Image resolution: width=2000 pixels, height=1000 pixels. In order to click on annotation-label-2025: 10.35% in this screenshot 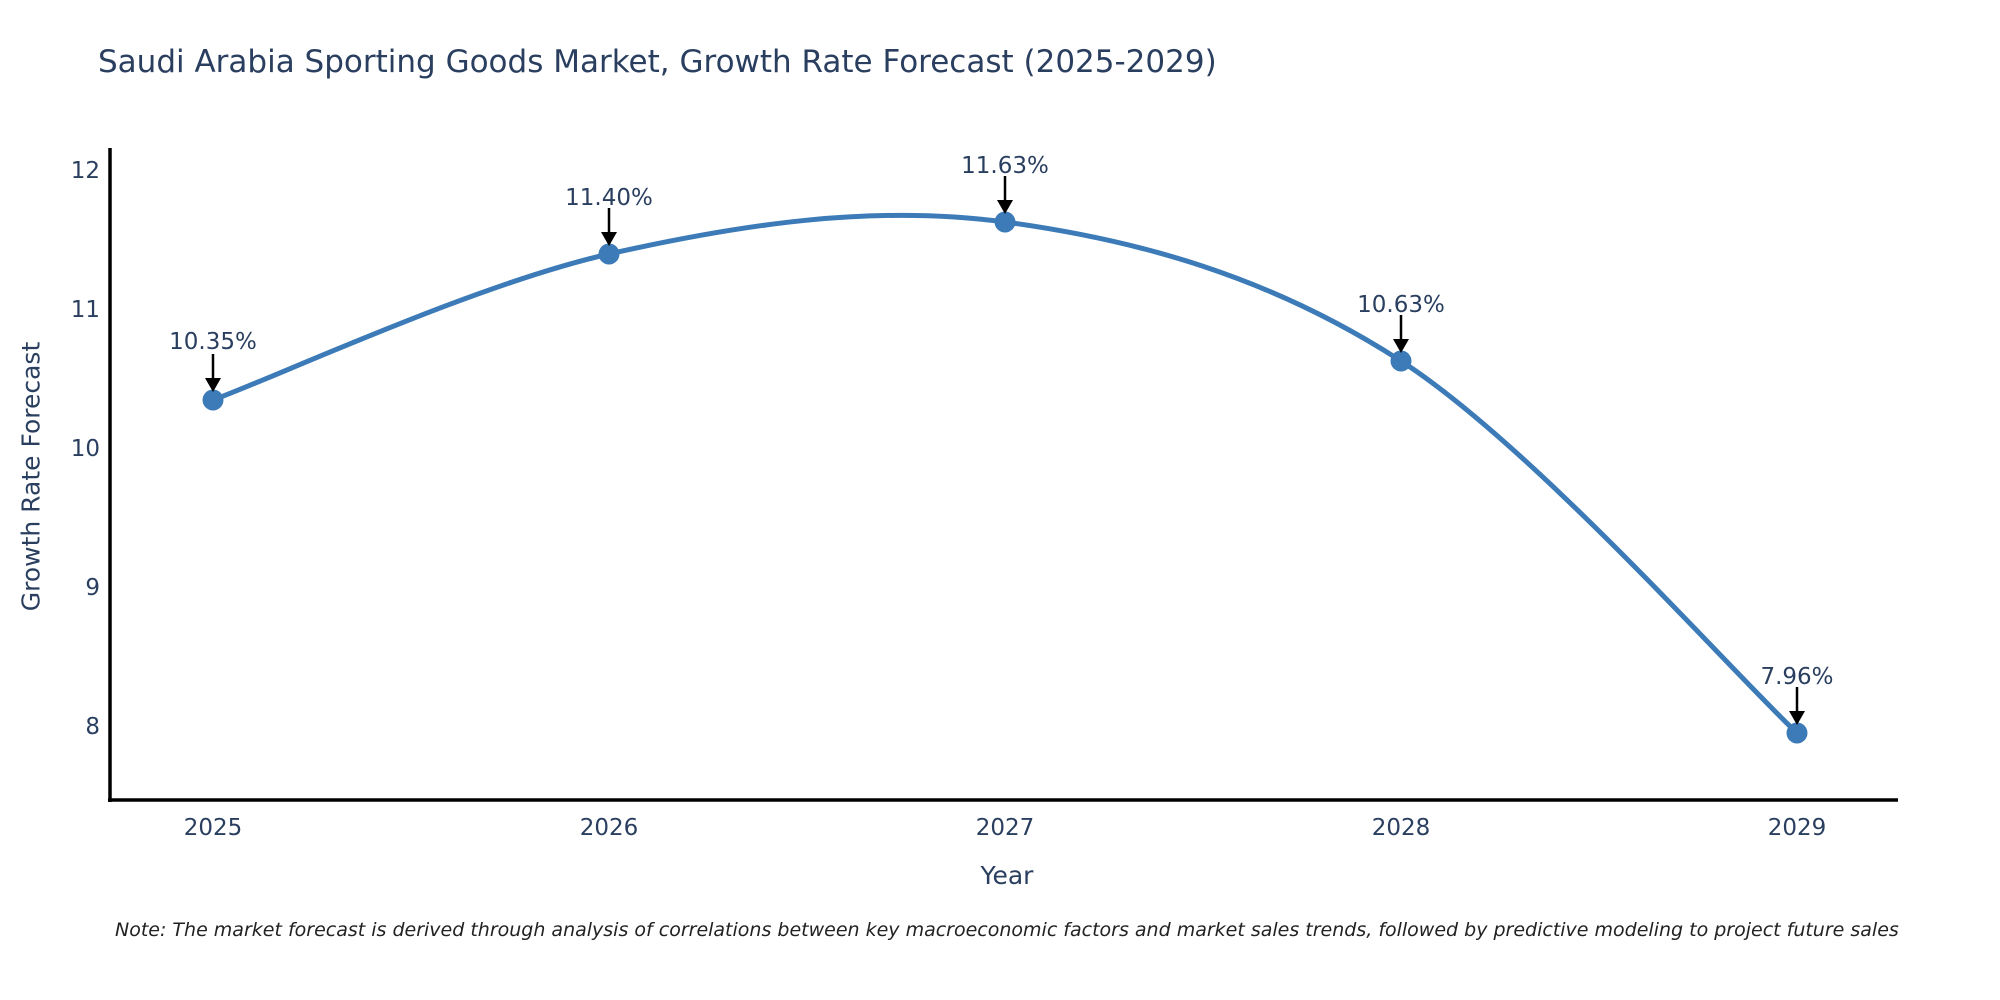, I will do `click(213, 342)`.